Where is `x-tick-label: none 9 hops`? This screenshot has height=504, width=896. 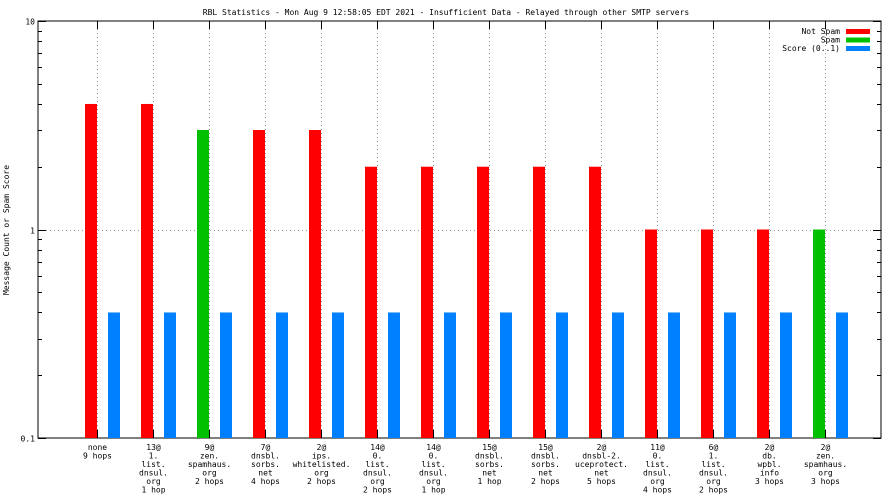
x-tick-label: none 9 hops is located at coordinates (97, 452).